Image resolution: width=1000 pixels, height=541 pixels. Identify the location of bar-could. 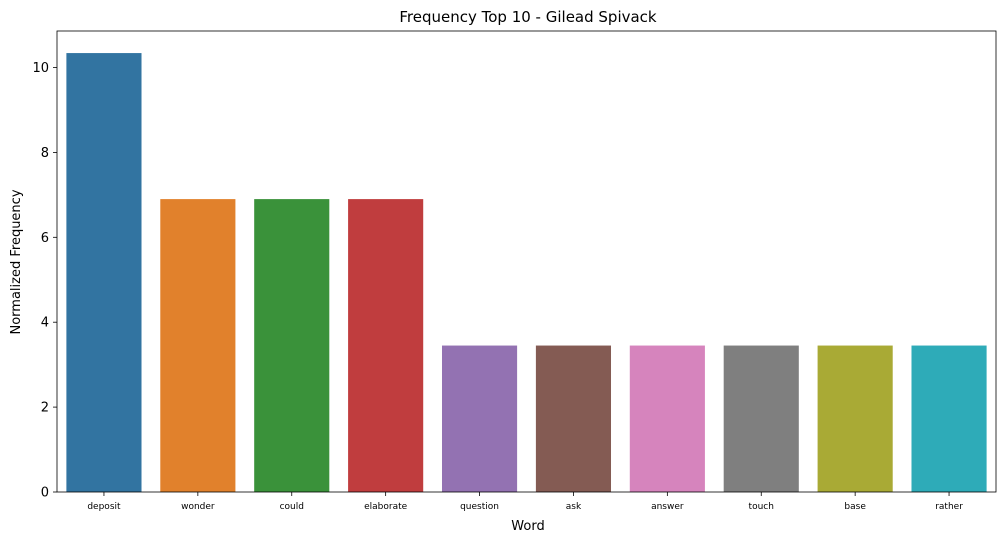
(292, 346).